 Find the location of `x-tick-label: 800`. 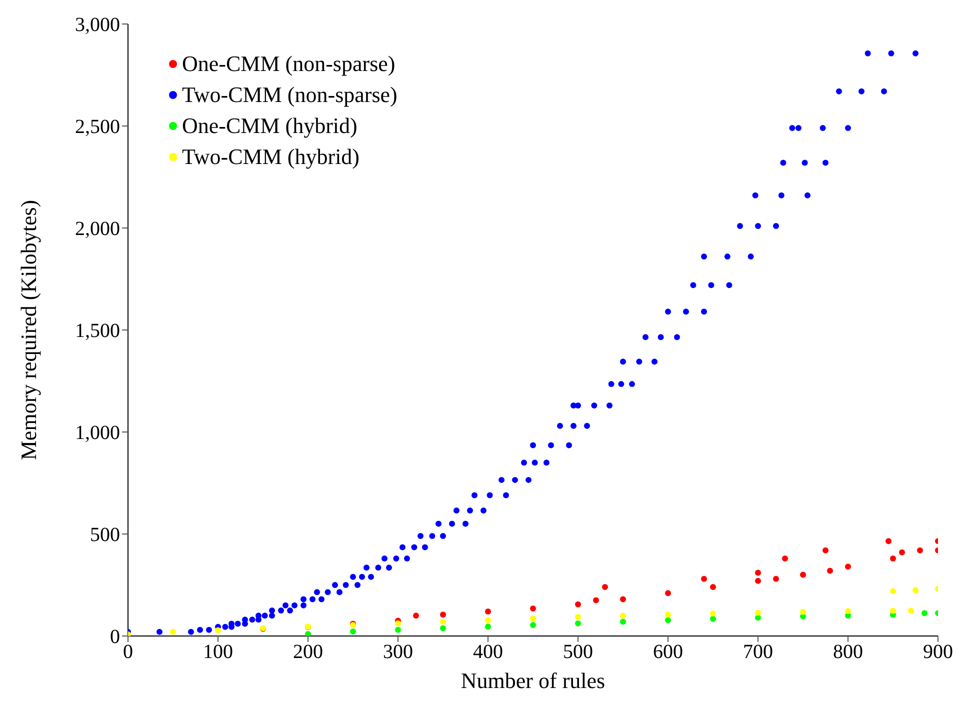

x-tick-label: 800 is located at coordinates (848, 652).